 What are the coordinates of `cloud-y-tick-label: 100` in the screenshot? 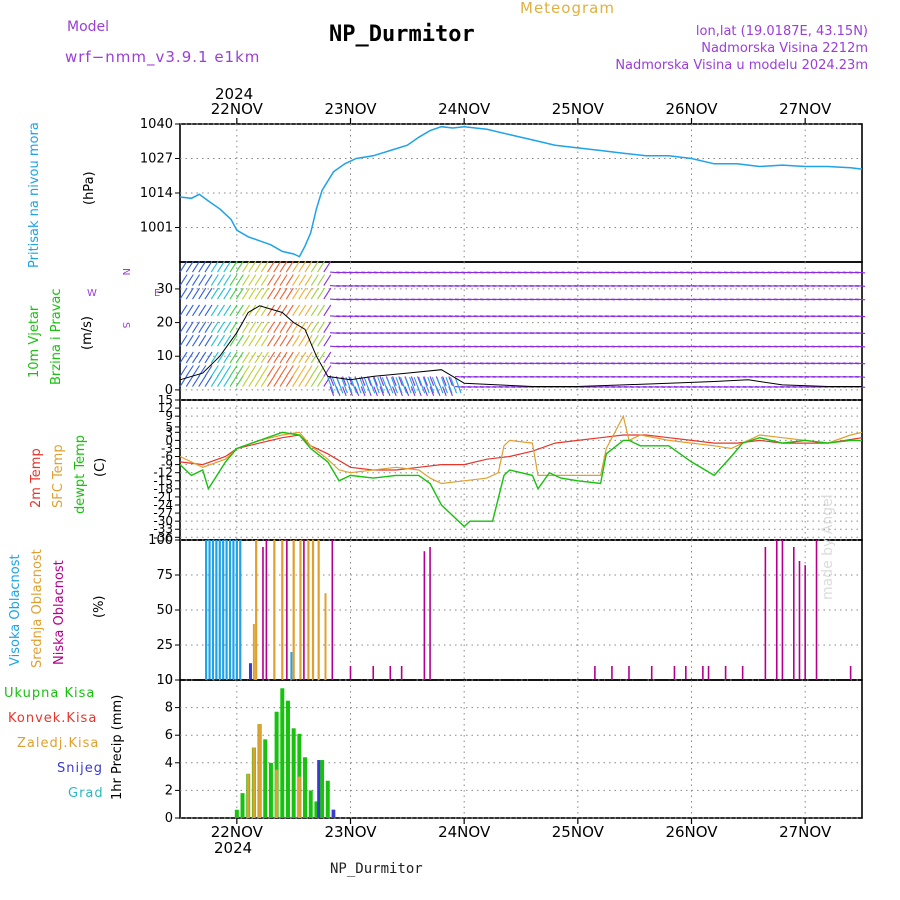 It's located at (160, 540).